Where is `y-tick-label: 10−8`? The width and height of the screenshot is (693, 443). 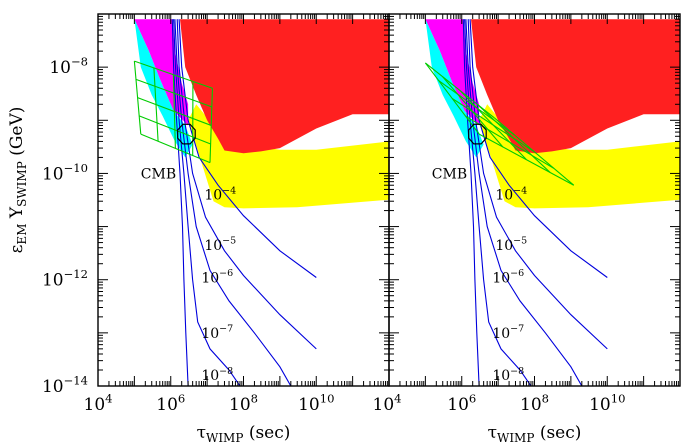
y-tick-label: 10−8 is located at coordinates (68, 66).